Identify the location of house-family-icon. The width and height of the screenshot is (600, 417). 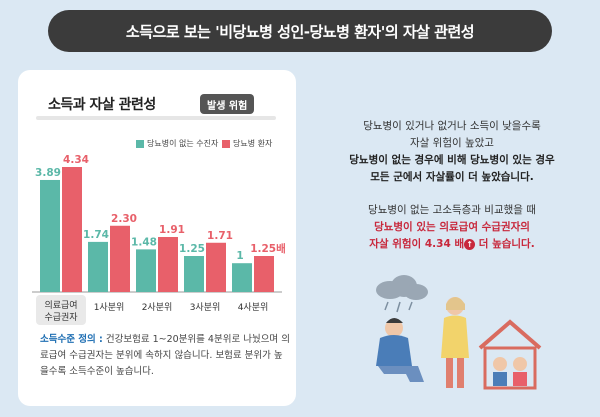
(510, 354).